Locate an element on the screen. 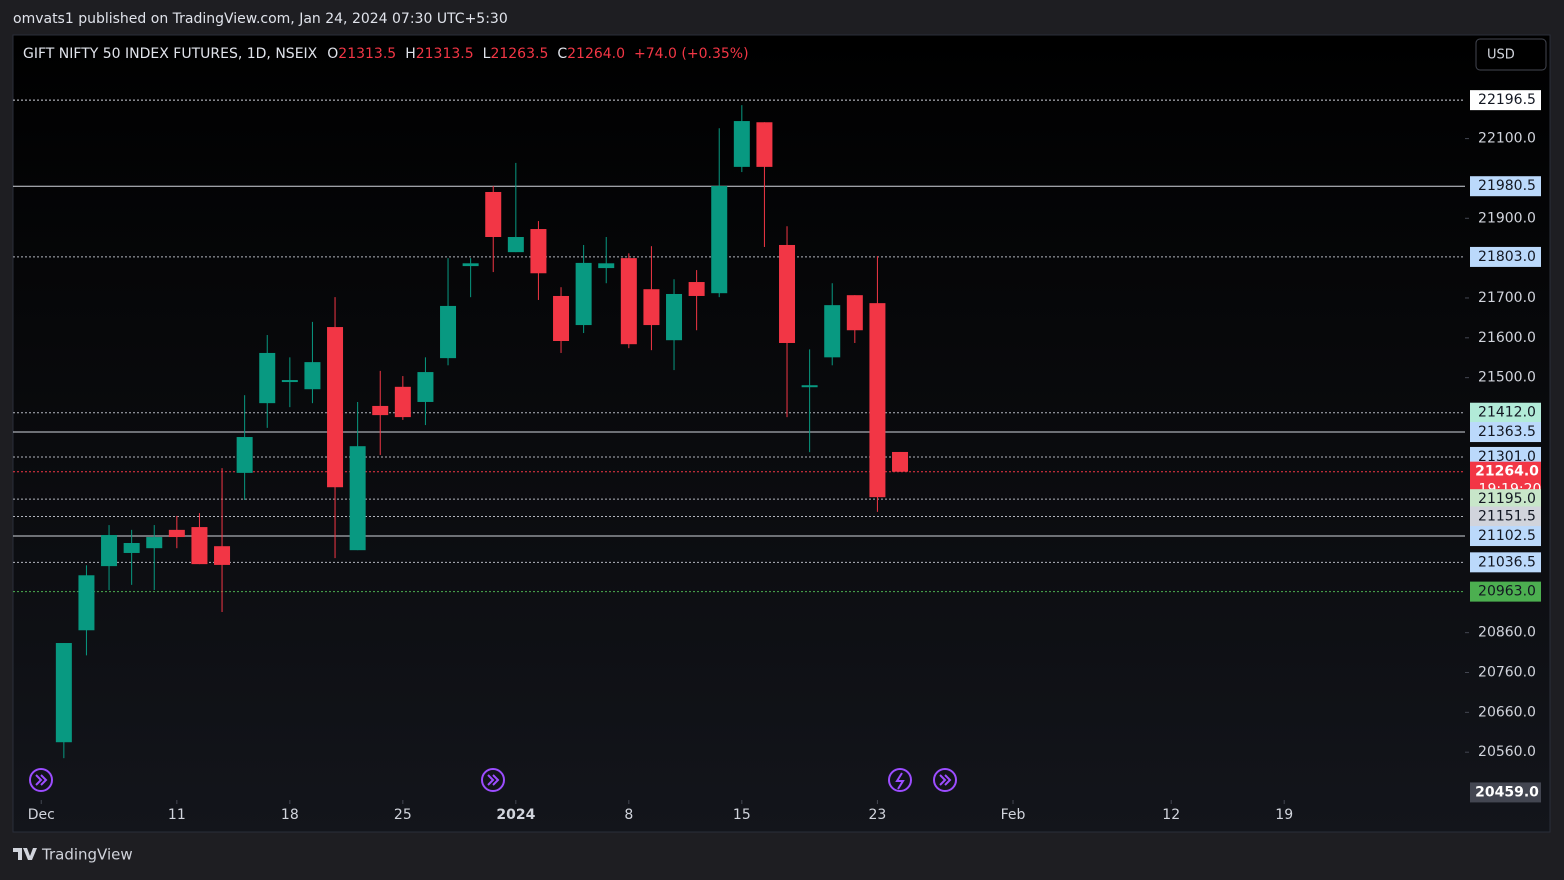 This screenshot has height=880, width=1564. price-label: 20963.0 is located at coordinates (1507, 592).